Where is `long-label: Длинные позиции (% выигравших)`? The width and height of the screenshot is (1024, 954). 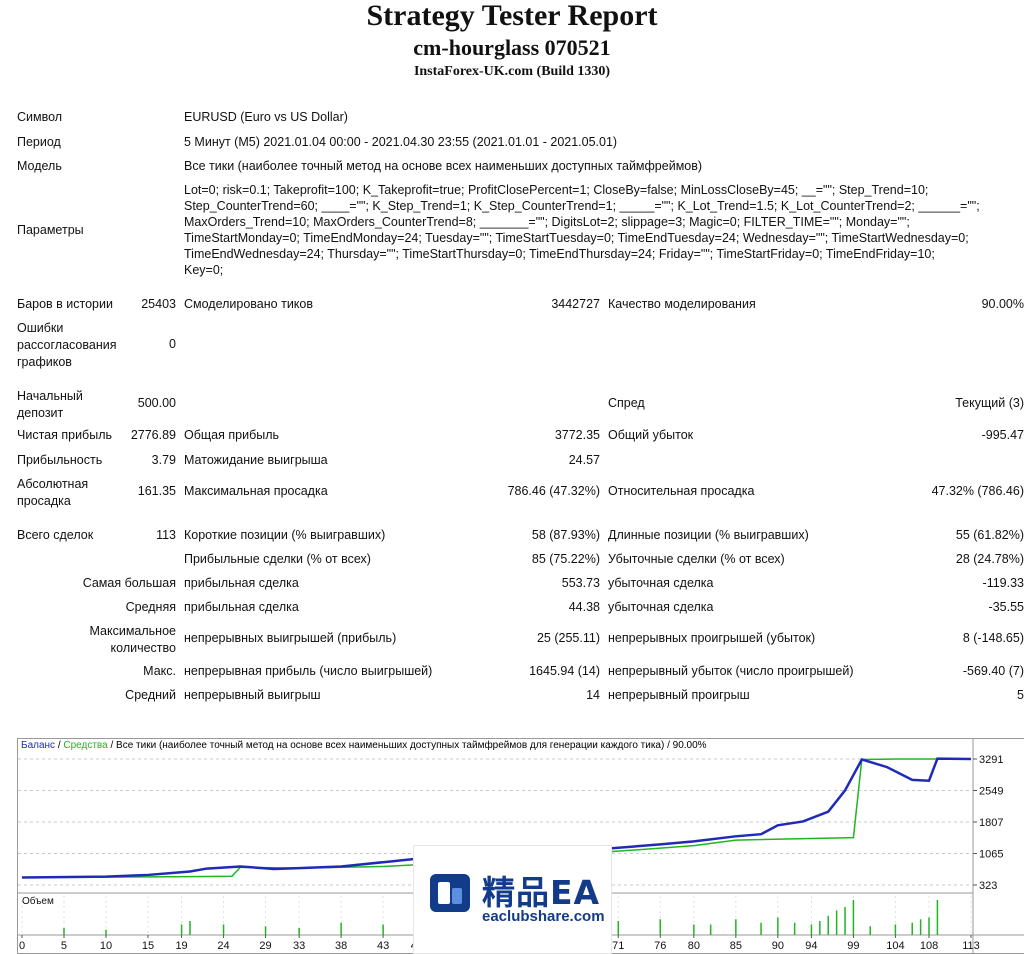
long-label: Длинные позиции (% выигравших) is located at coordinates (708, 535).